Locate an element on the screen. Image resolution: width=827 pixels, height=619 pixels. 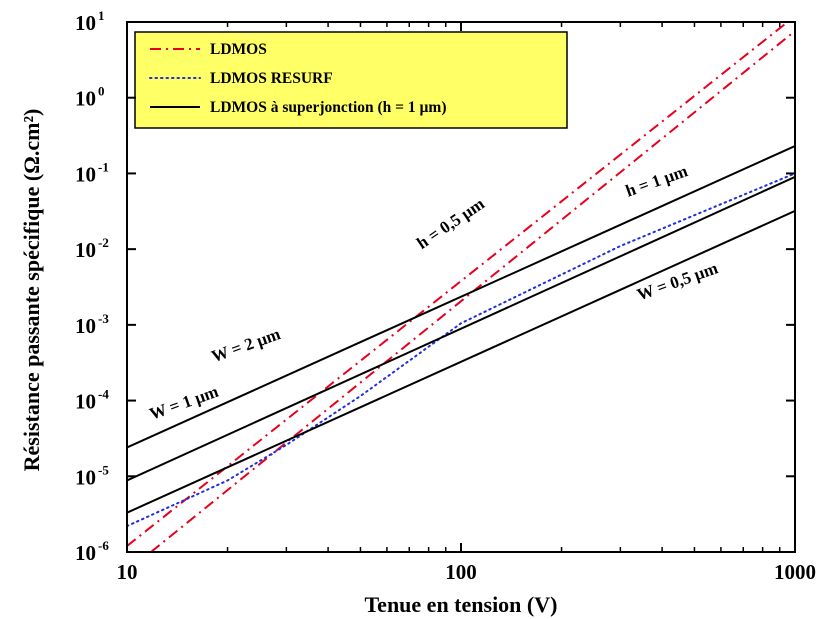
legend-box is located at coordinates (351, 80).